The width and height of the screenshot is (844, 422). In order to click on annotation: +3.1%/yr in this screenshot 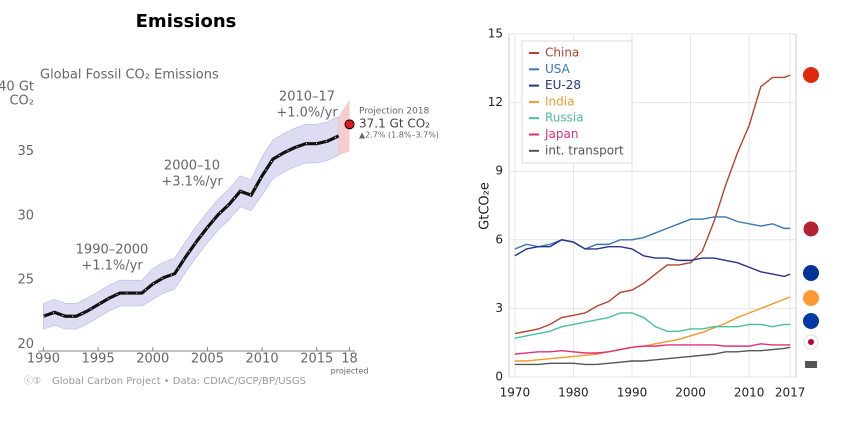, I will do `click(192, 182)`.